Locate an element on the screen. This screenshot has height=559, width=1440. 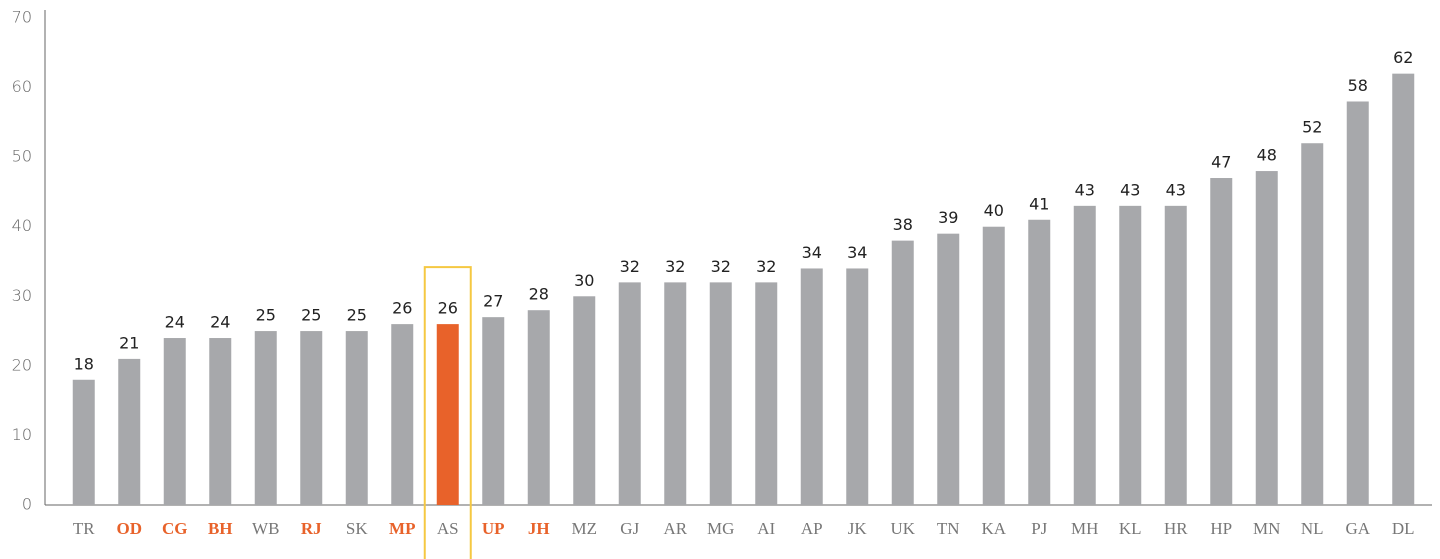
value-label: 28 is located at coordinates (539, 294).